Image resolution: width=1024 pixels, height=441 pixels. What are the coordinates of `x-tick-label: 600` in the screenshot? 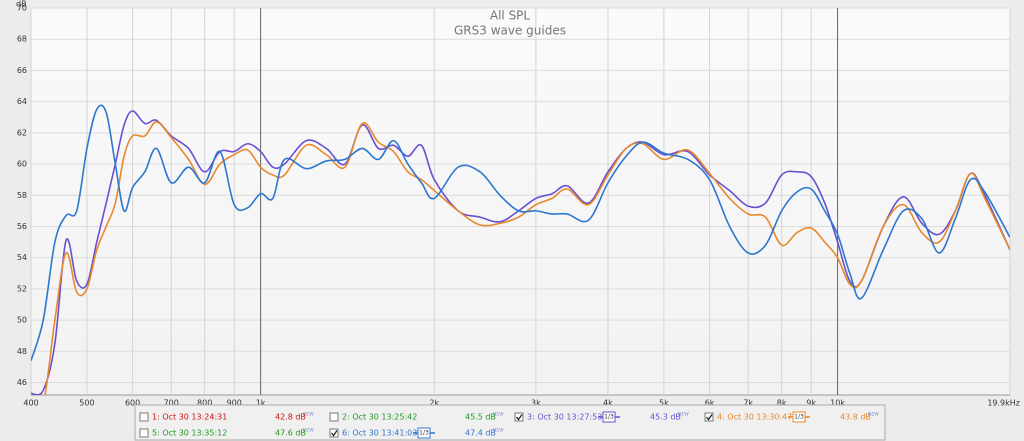 It's located at (132, 403).